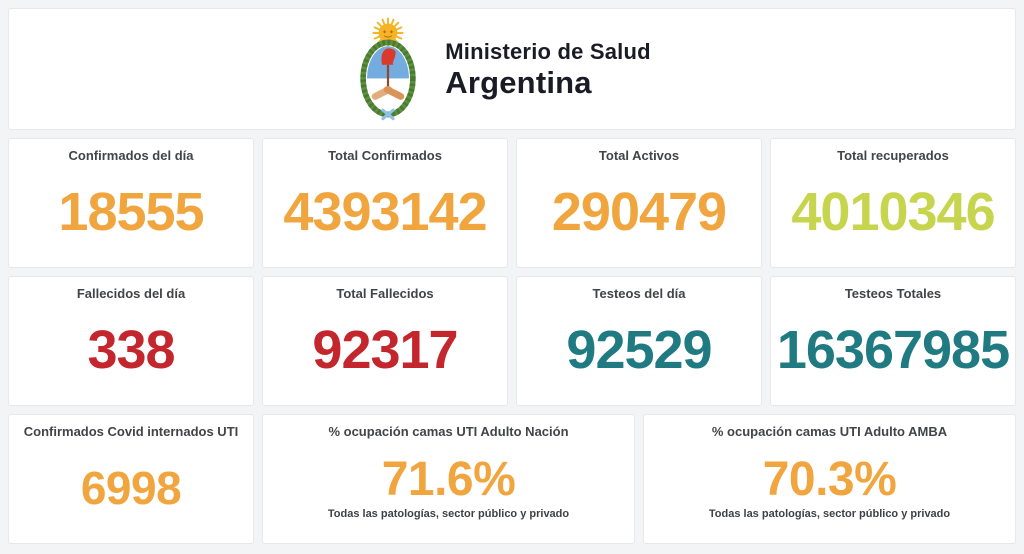 The height and width of the screenshot is (554, 1024). I want to click on card-value: 92317, so click(385, 350).